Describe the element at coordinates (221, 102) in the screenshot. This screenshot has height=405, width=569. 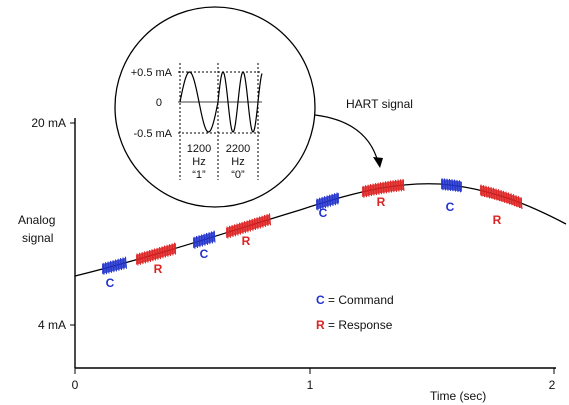
I see `inset-sine-wave` at that location.